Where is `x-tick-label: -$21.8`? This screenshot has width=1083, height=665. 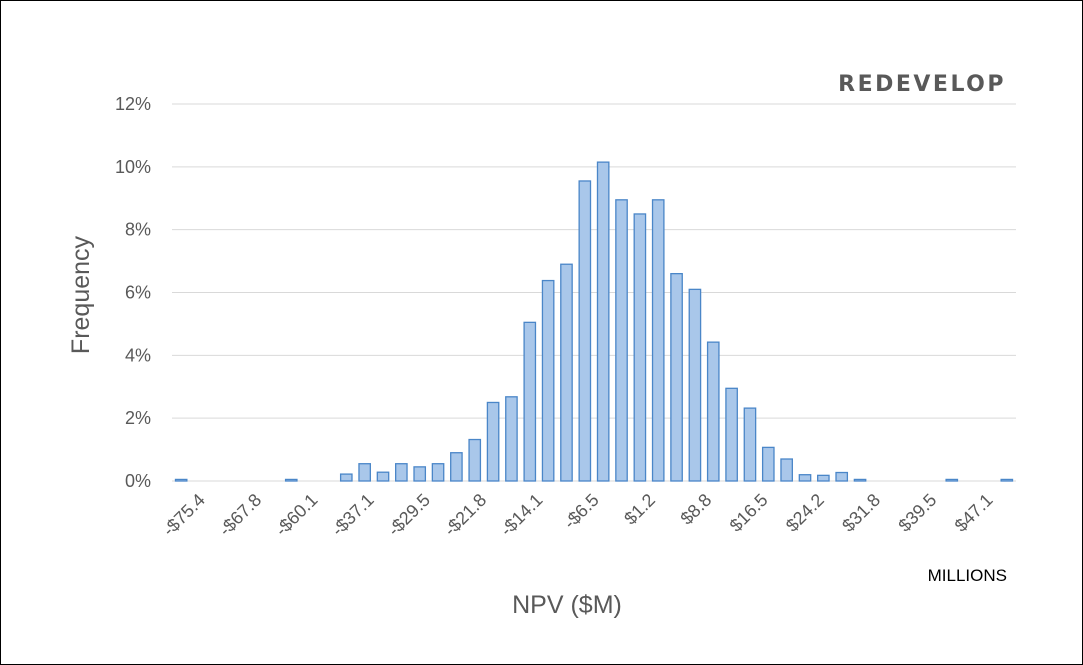
x-tick-label: -$21.8 is located at coordinates (465, 515).